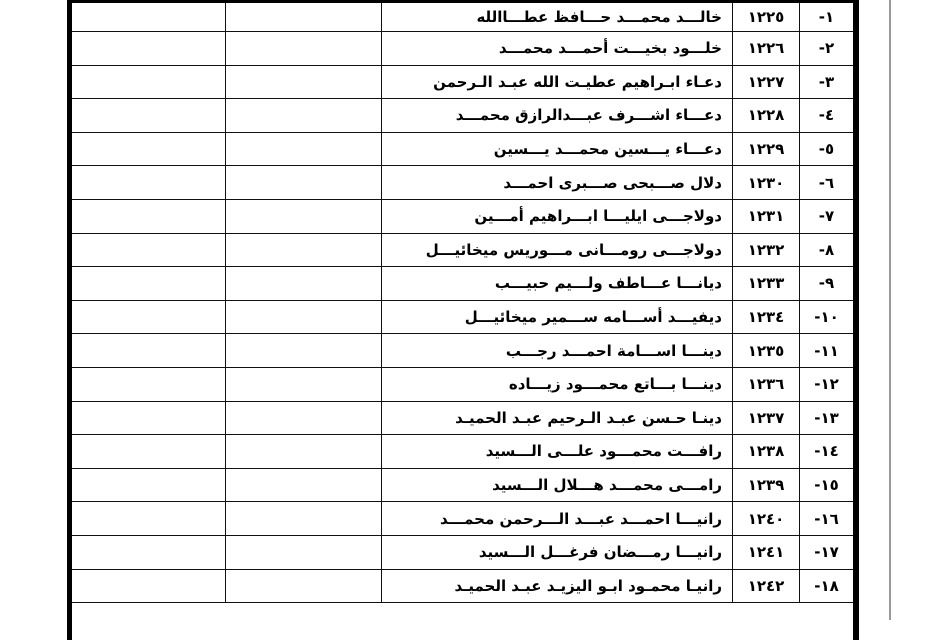 This screenshot has height=640, width=930. What do you see at coordinates (826, 283) in the screenshot?
I see `row-index: -٩` at bounding box center [826, 283].